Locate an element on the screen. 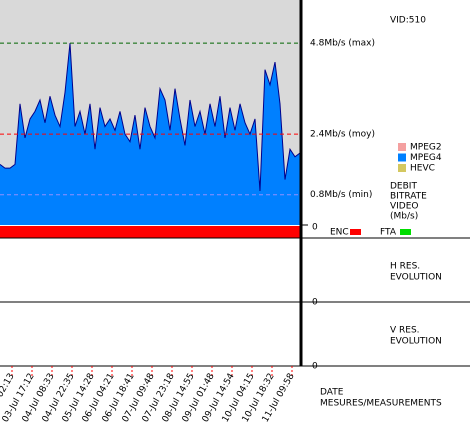 Image resolution: width=470 pixels, height=430 pixels. reference-label: 2.4Mb/s (moy) is located at coordinates (342, 135).